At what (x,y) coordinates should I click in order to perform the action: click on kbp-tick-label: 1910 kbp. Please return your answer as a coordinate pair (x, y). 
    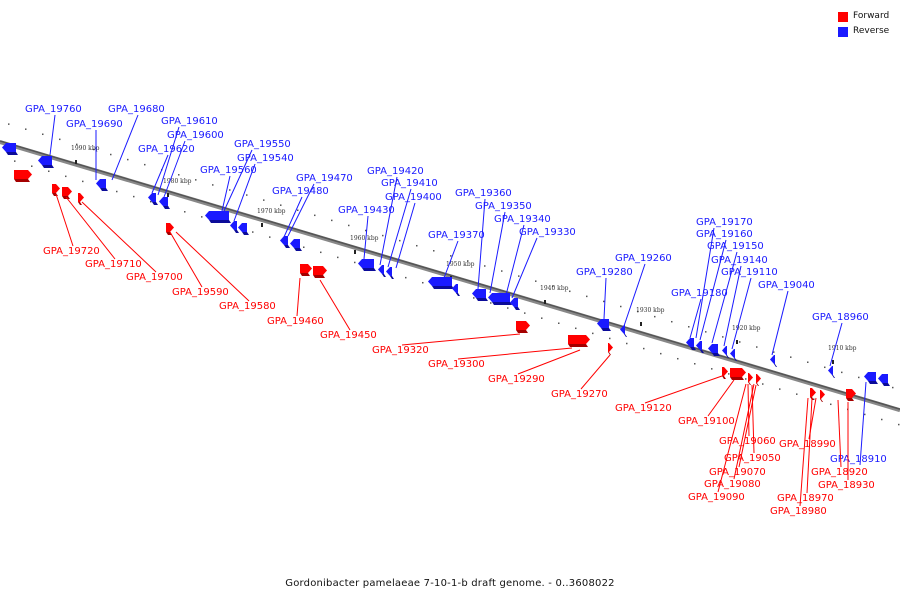
    Looking at the image, I should click on (842, 348).